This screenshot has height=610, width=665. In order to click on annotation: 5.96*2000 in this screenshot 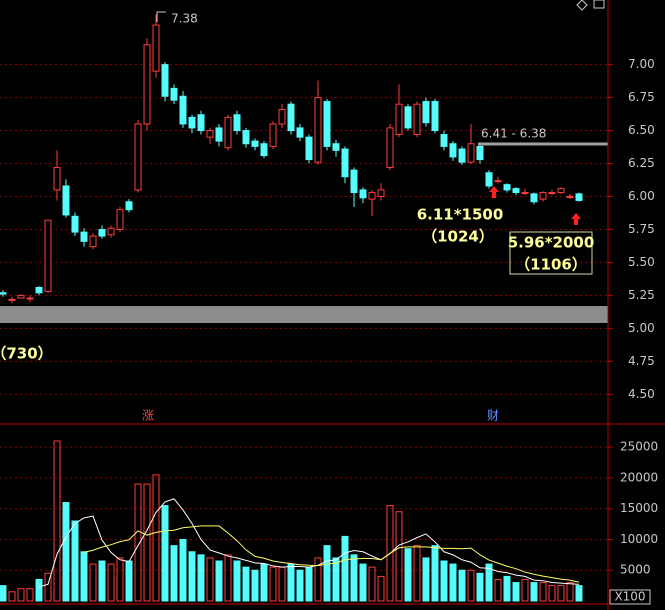, I will do `click(551, 243)`.